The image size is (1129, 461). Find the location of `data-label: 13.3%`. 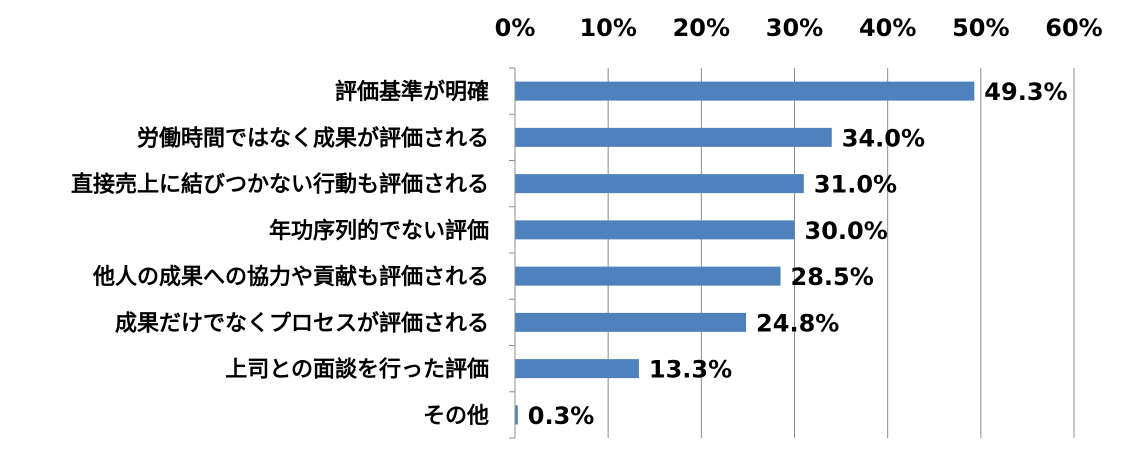

data-label: 13.3% is located at coordinates (690, 370).